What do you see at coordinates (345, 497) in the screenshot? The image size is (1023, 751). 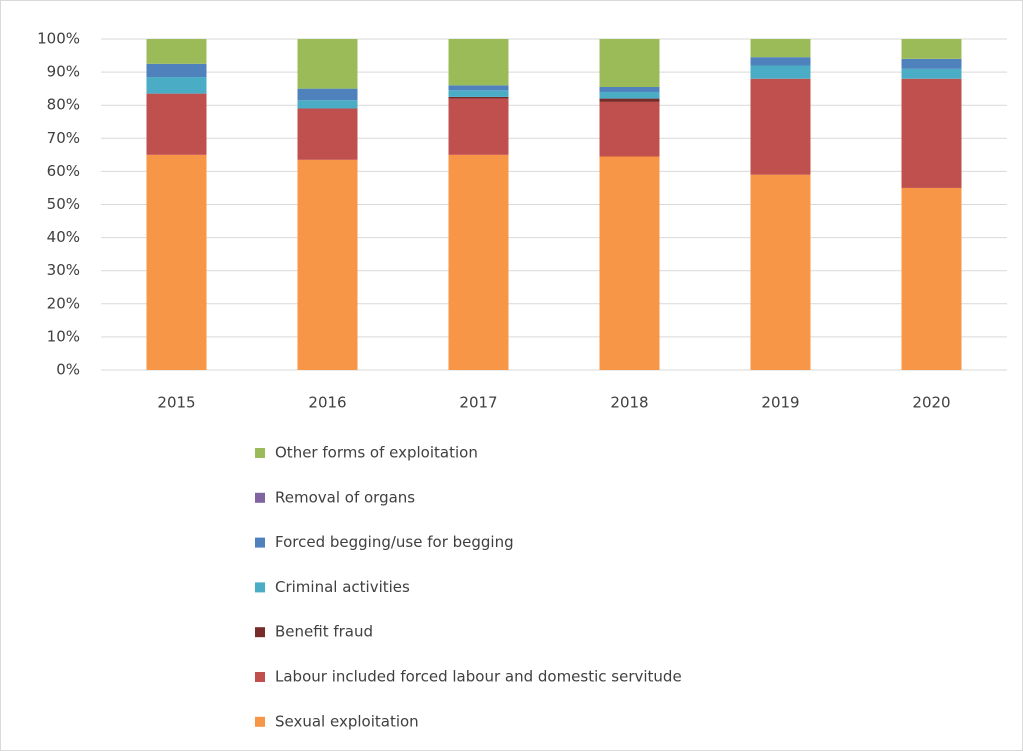 I see `legend-label: Removal of organs` at bounding box center [345, 497].